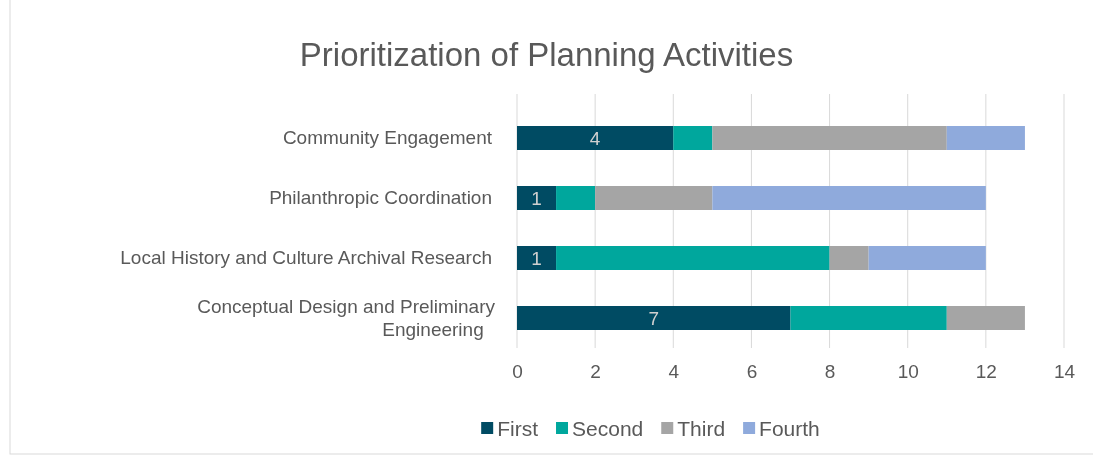 Image resolution: width=1093 pixels, height=459 pixels. Describe the element at coordinates (517, 371) in the screenshot. I see `x-tick-label: 0` at that location.